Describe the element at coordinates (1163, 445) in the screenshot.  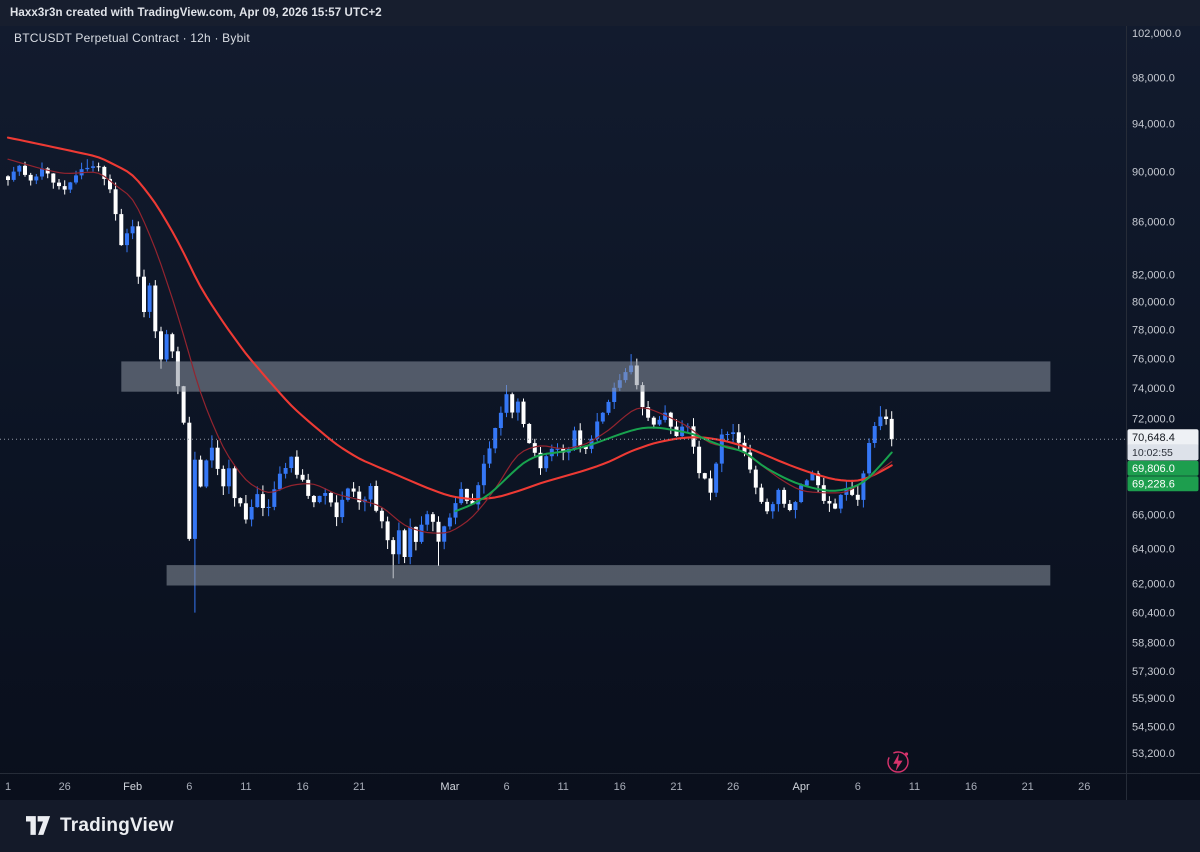
I see `last-price-label: 70,648.4 10:02:55` at that location.